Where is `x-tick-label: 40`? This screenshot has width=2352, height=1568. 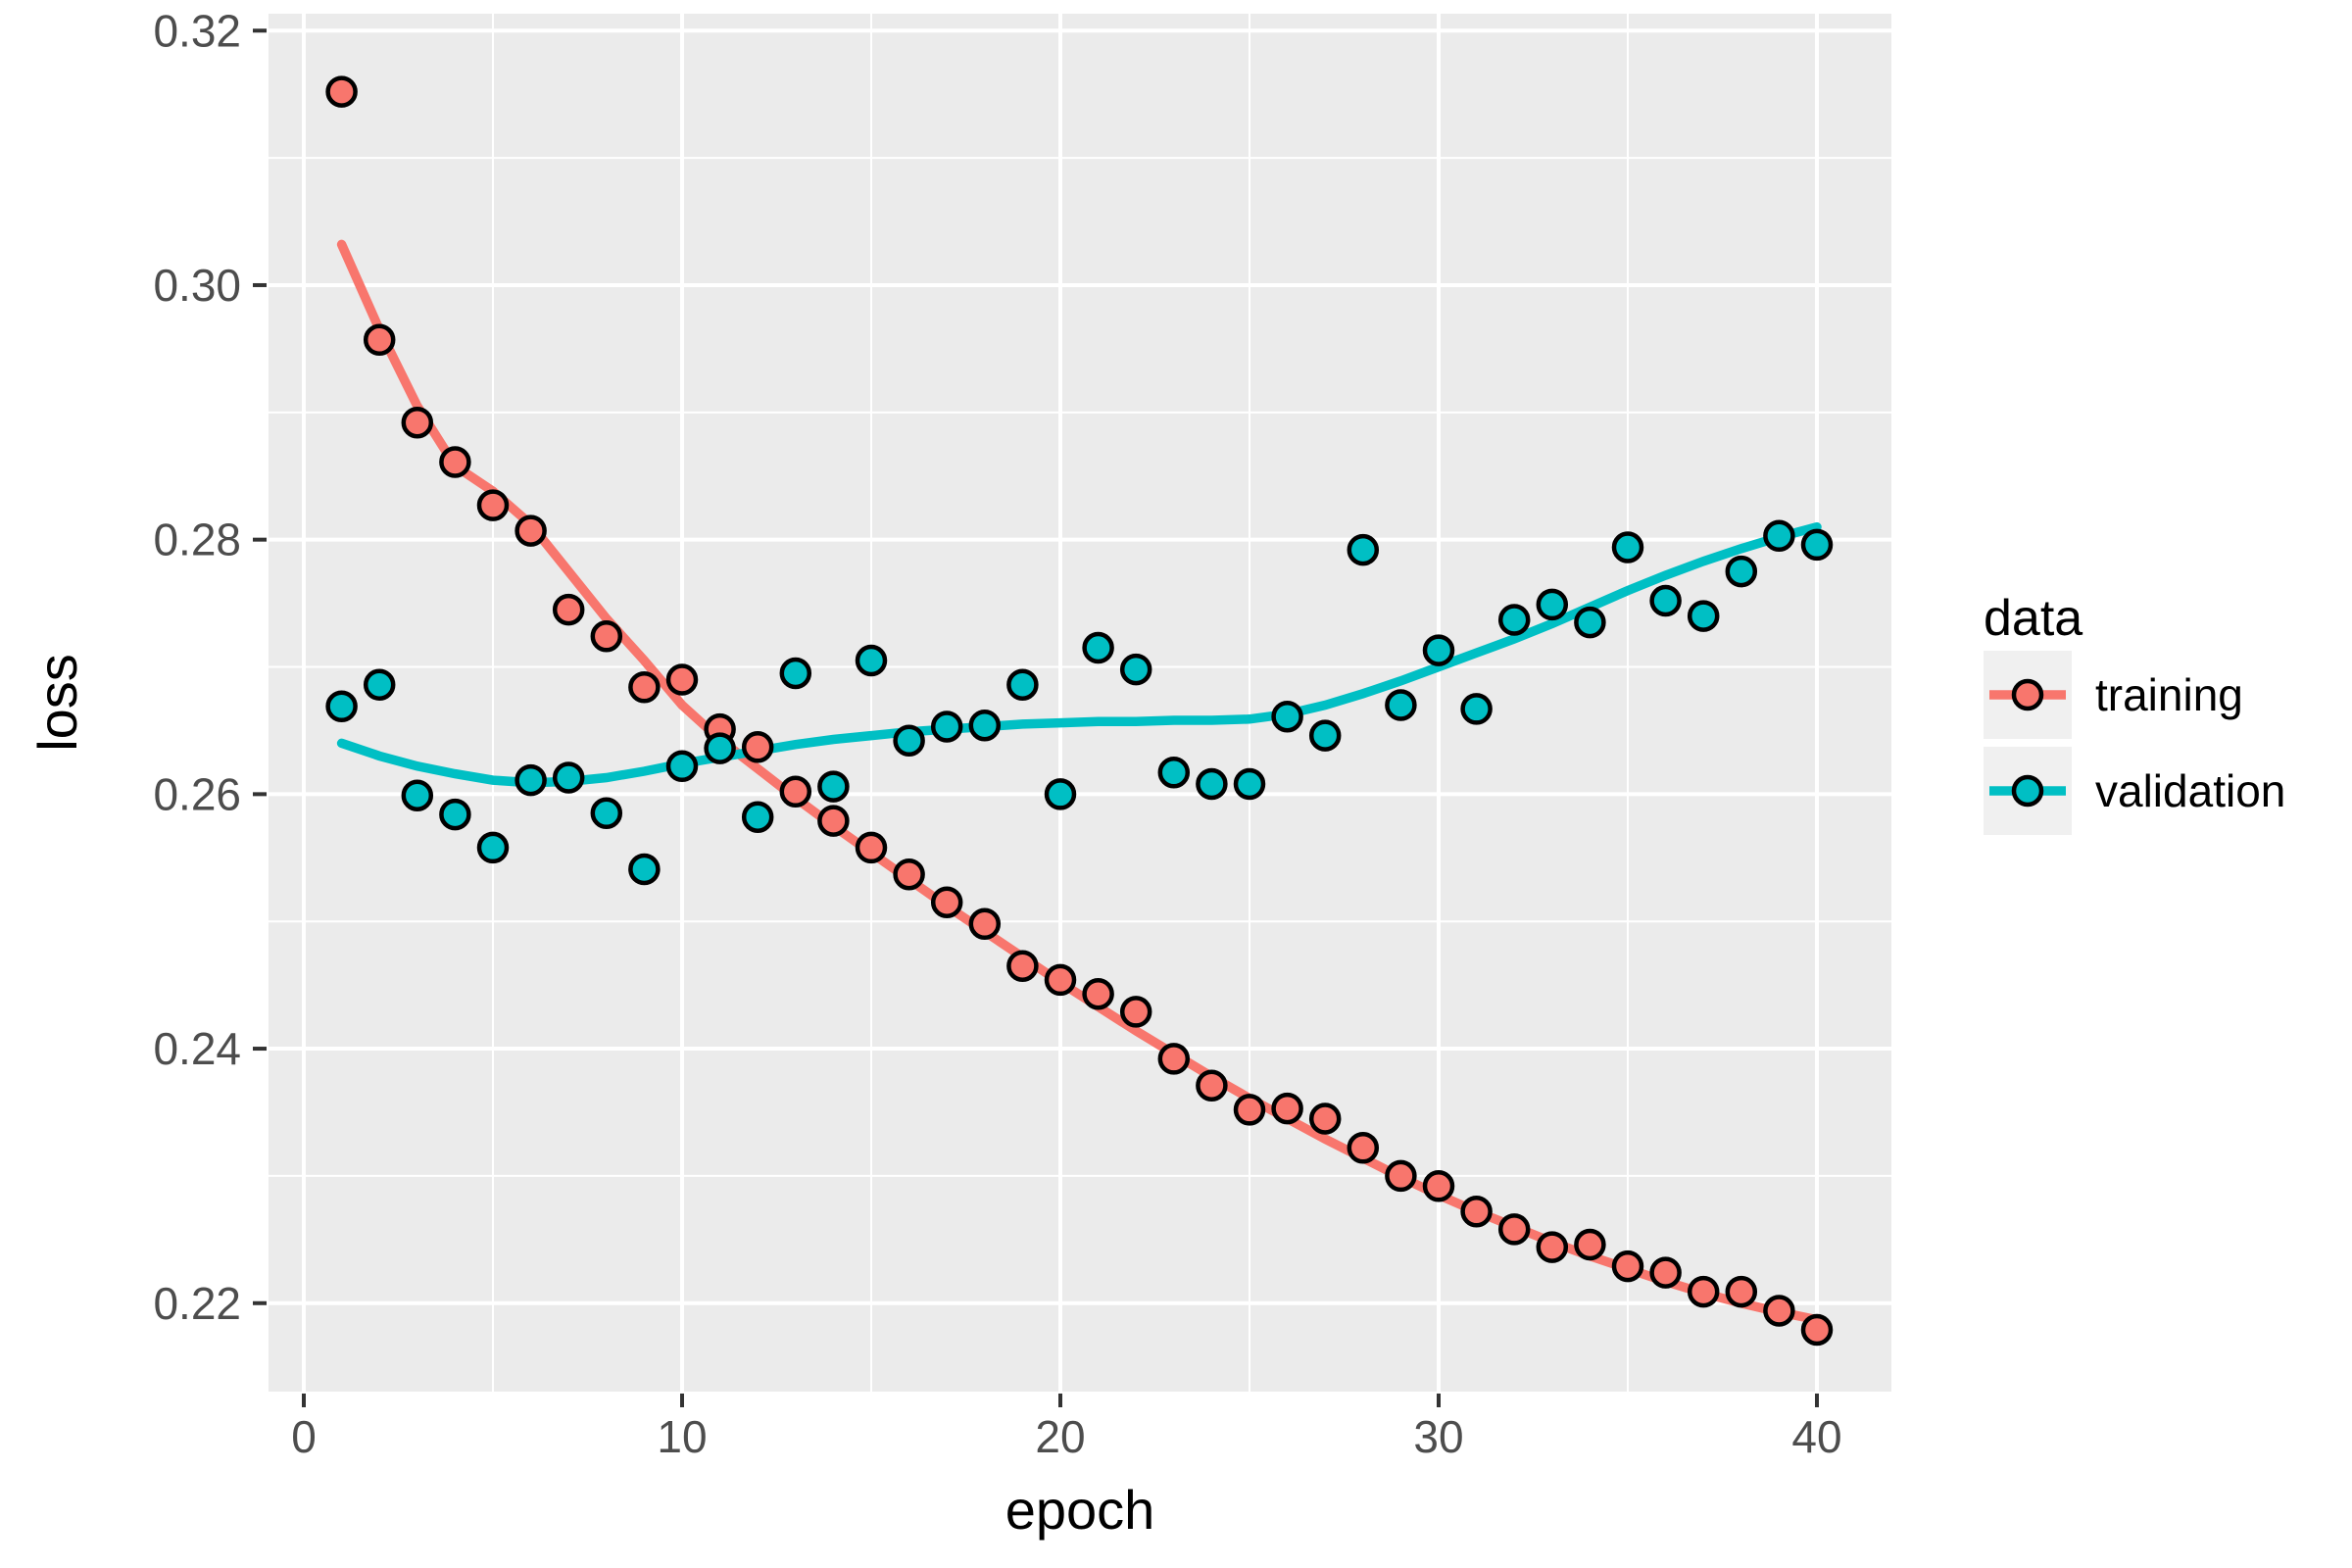 x-tick-label: 40 is located at coordinates (1816, 1436).